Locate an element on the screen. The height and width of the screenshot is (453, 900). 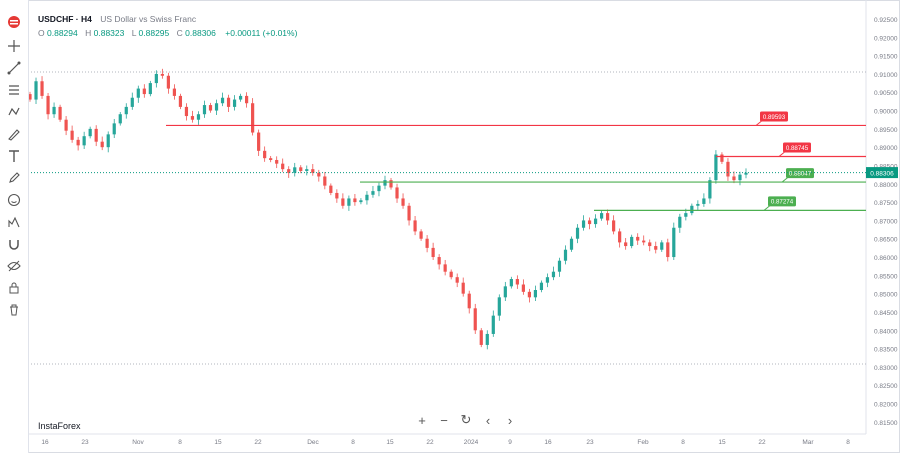
pattern-icon is located at coordinates (14, 112).